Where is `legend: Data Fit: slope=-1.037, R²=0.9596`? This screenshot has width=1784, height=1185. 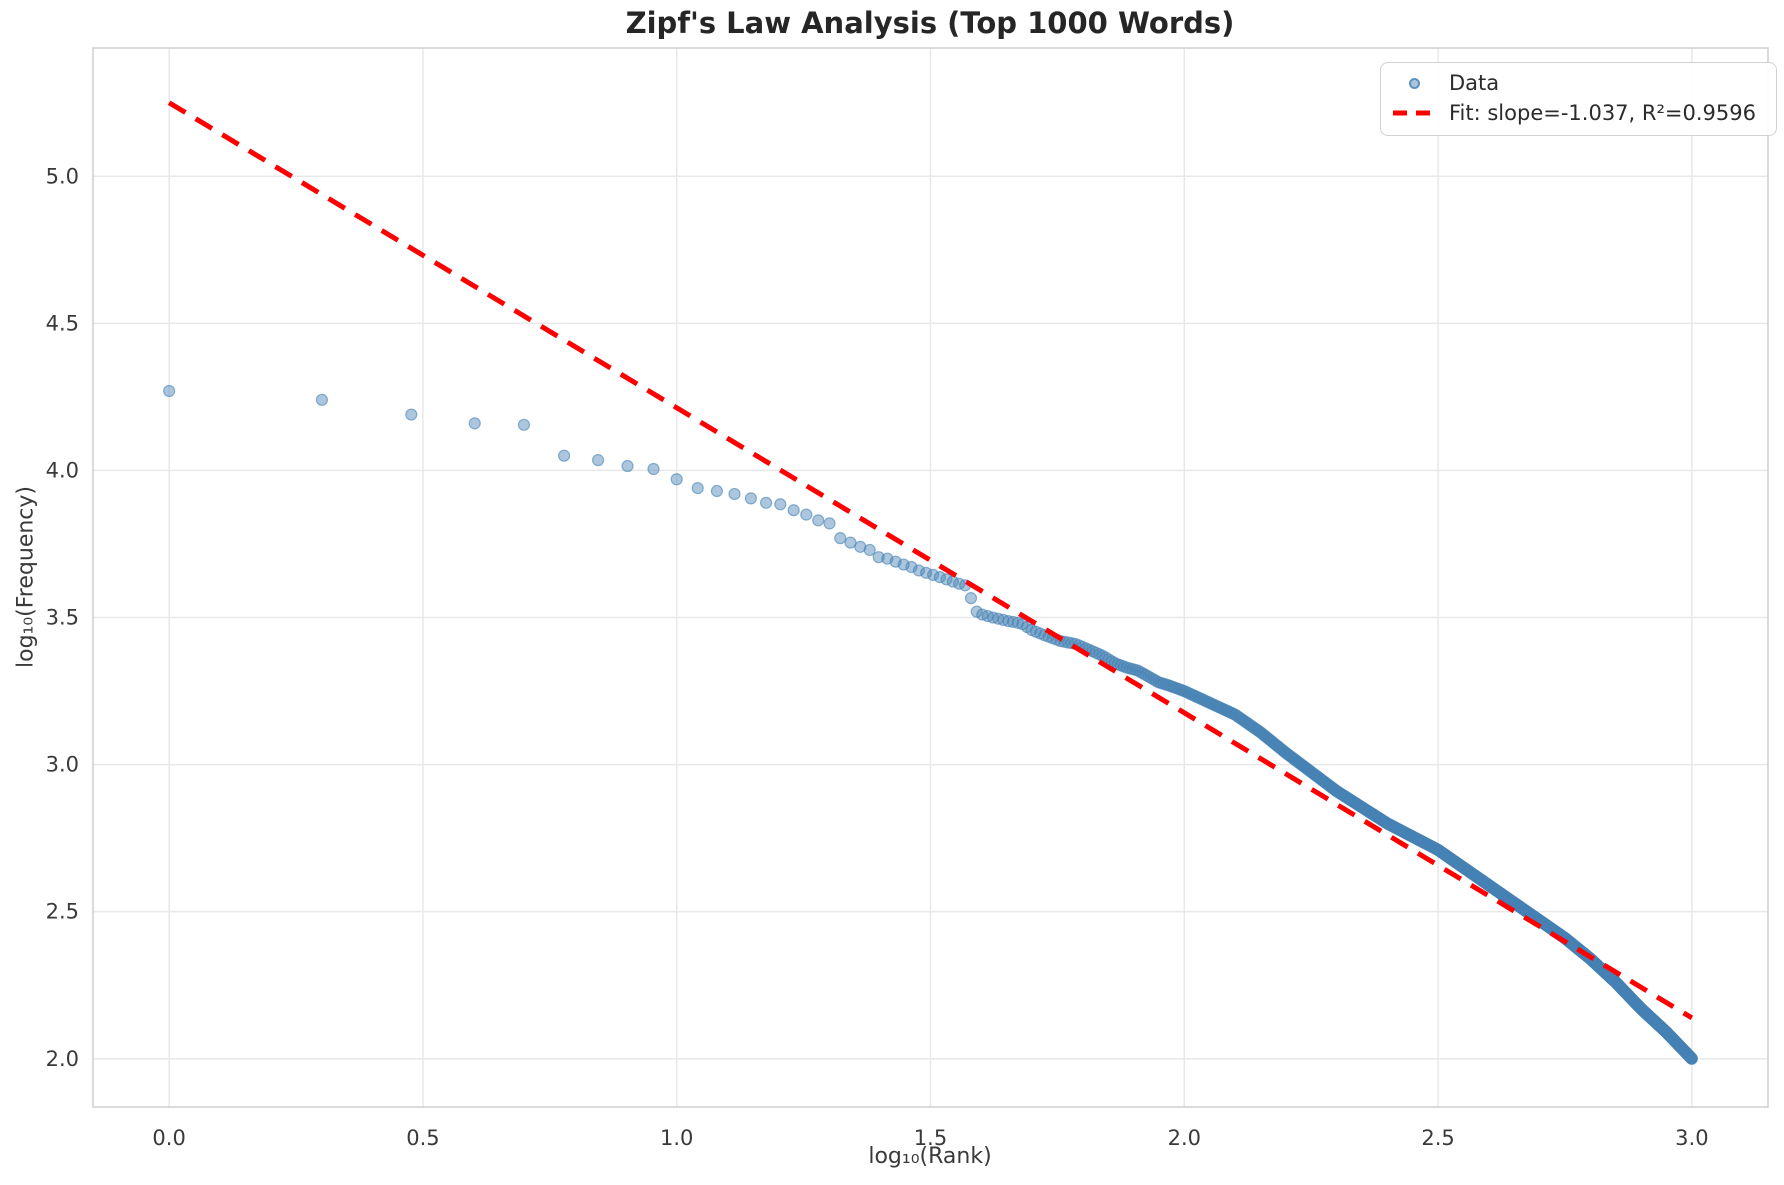
legend: Data Fit: slope=-1.037, R²=0.9596 is located at coordinates (1578, 99).